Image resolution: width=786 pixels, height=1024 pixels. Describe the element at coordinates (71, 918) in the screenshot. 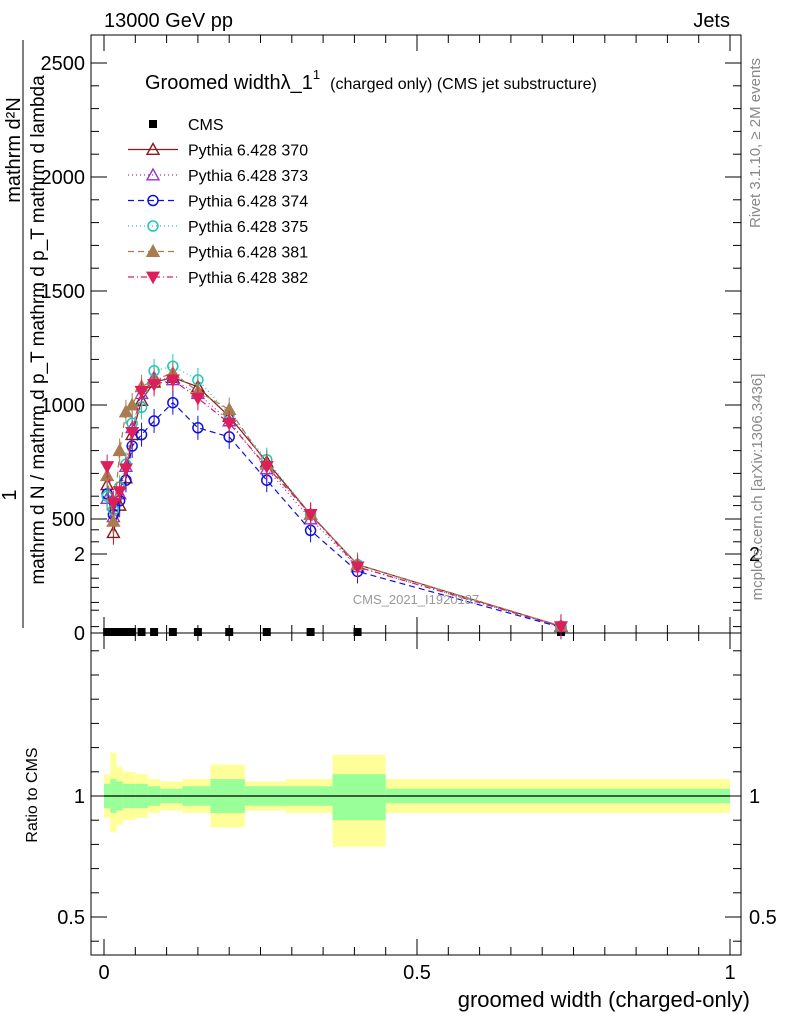

I see `ratio-ytick-label: 0.5` at that location.